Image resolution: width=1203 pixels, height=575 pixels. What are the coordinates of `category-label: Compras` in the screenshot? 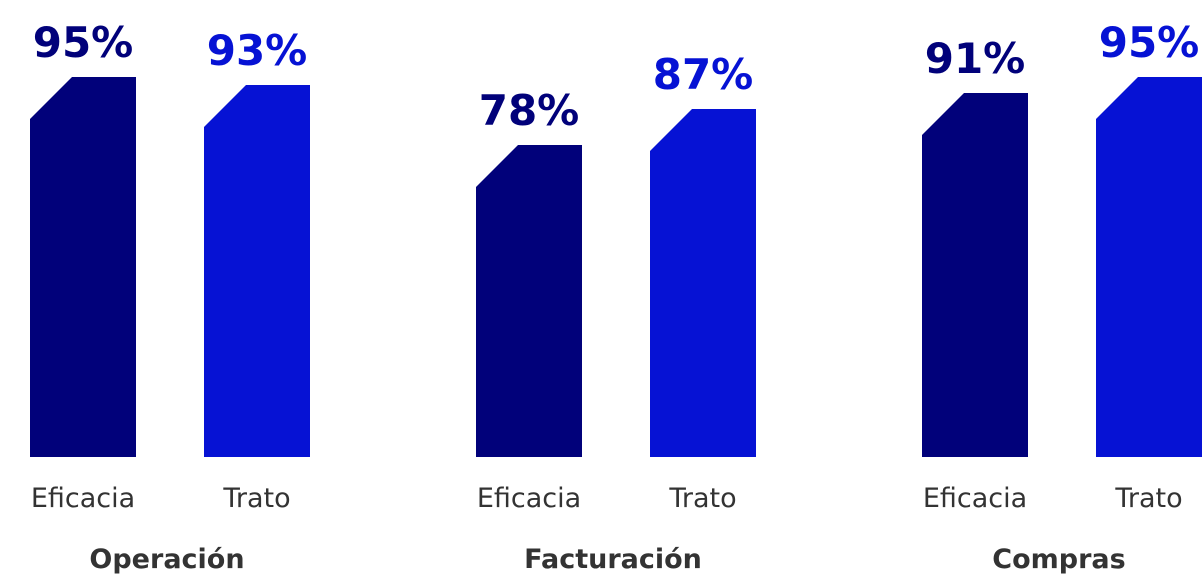 It's located at (1058, 559).